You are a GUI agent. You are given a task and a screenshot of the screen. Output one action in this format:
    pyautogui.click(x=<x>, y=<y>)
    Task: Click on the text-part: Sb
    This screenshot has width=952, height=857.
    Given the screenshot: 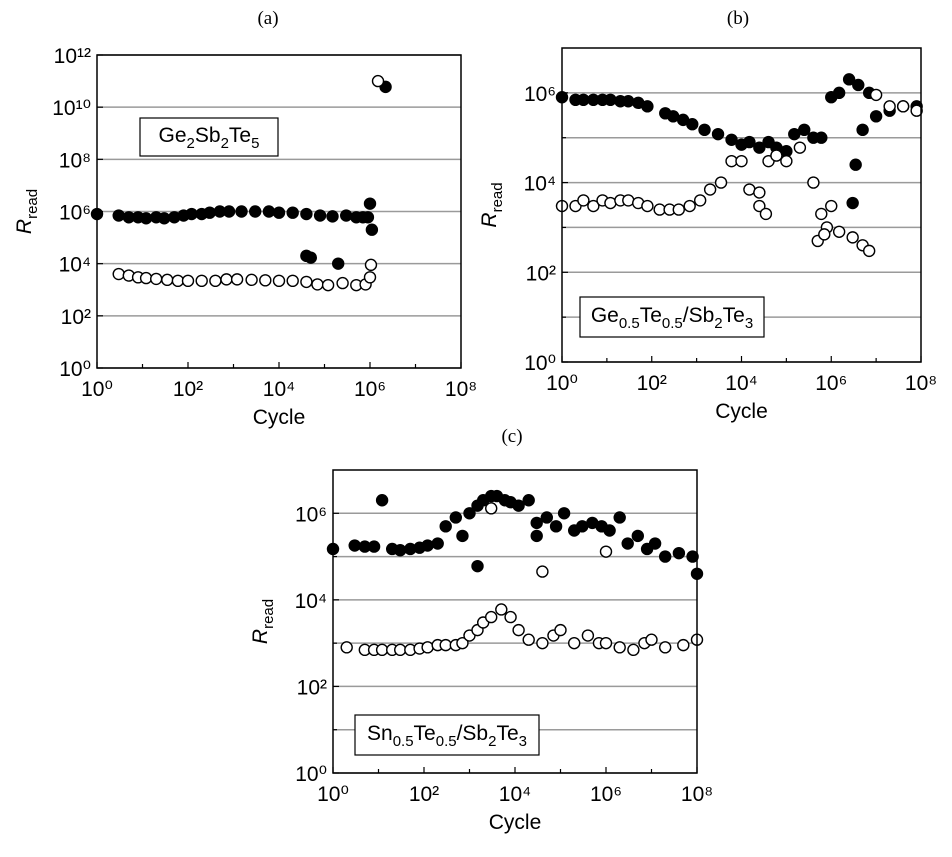 What is the action you would take?
    pyautogui.click(x=208, y=135)
    